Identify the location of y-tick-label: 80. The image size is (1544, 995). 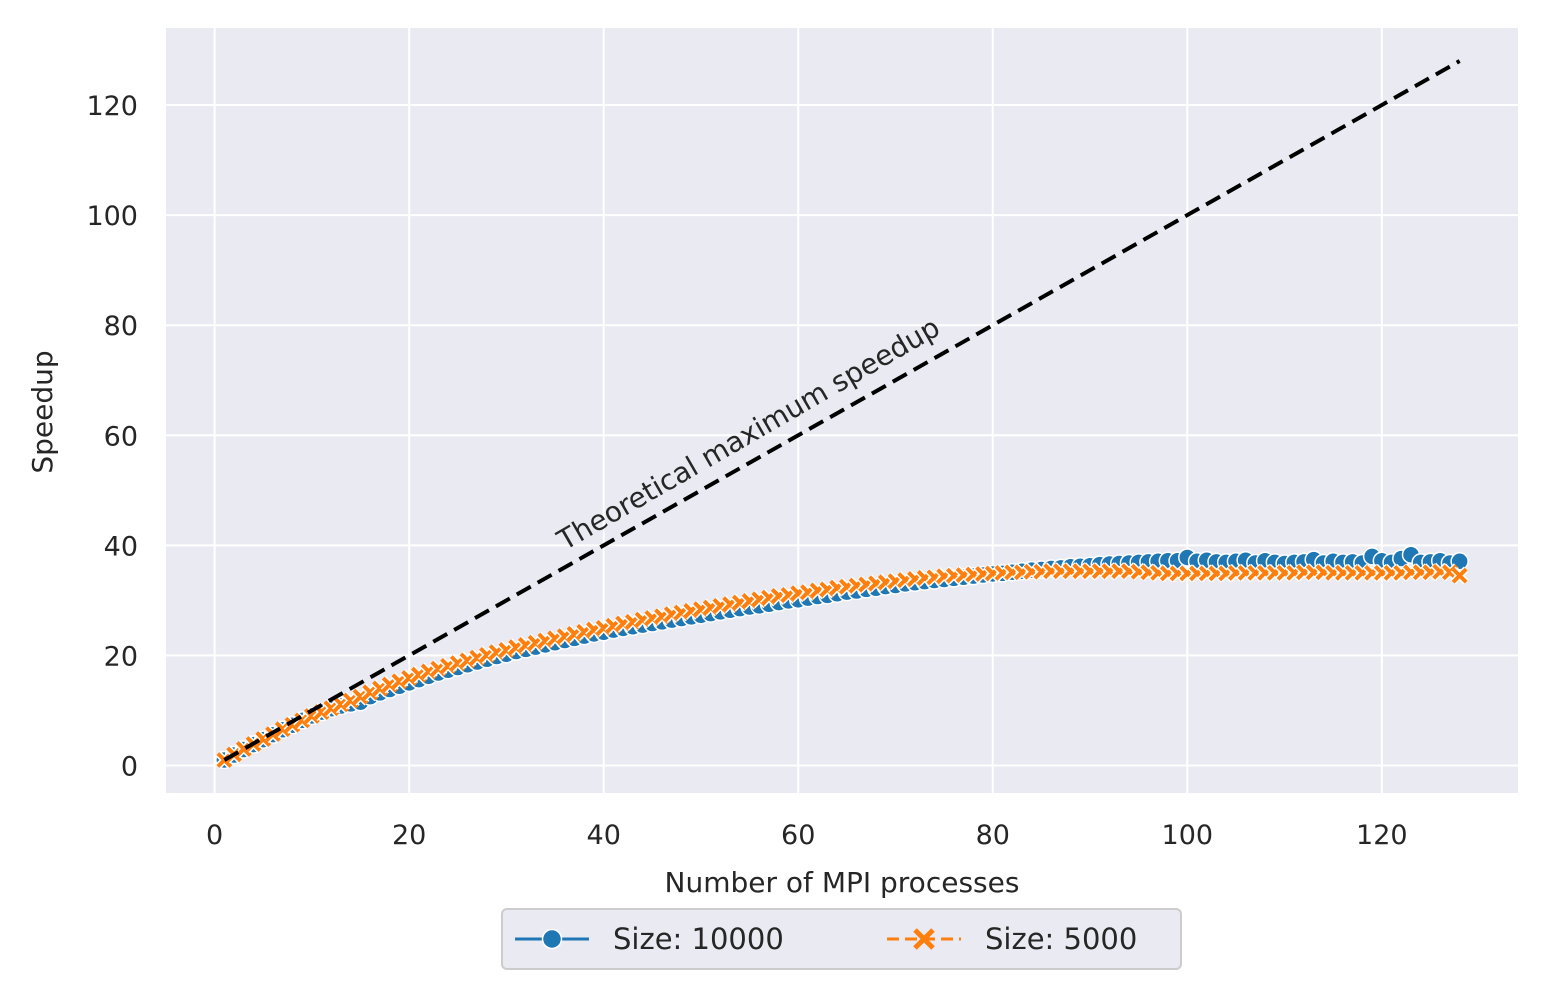
(121, 326).